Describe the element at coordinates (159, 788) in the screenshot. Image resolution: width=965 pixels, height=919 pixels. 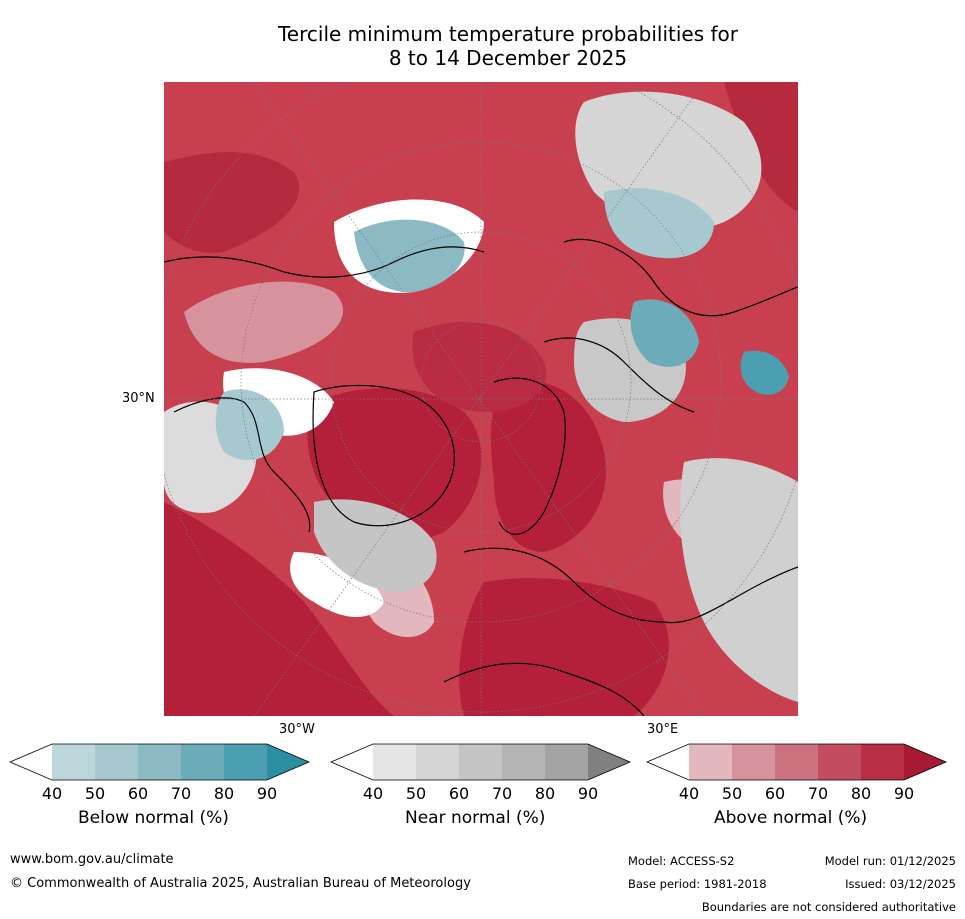
I see `colorbar-below-normal: Below normal (%) 40 50 60 70 80 90` at that location.